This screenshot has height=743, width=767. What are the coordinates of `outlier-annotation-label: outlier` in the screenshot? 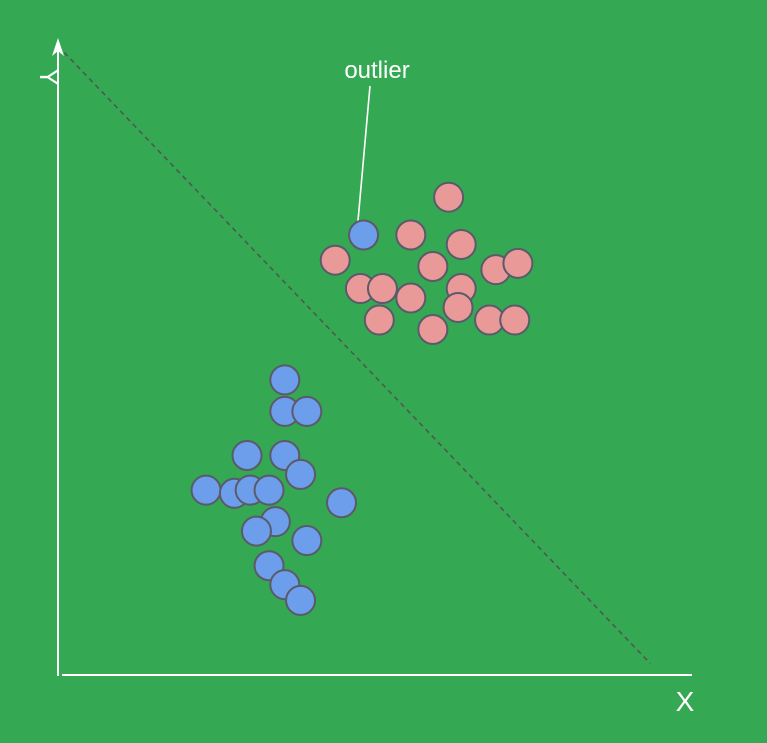 It's located at (376, 70).